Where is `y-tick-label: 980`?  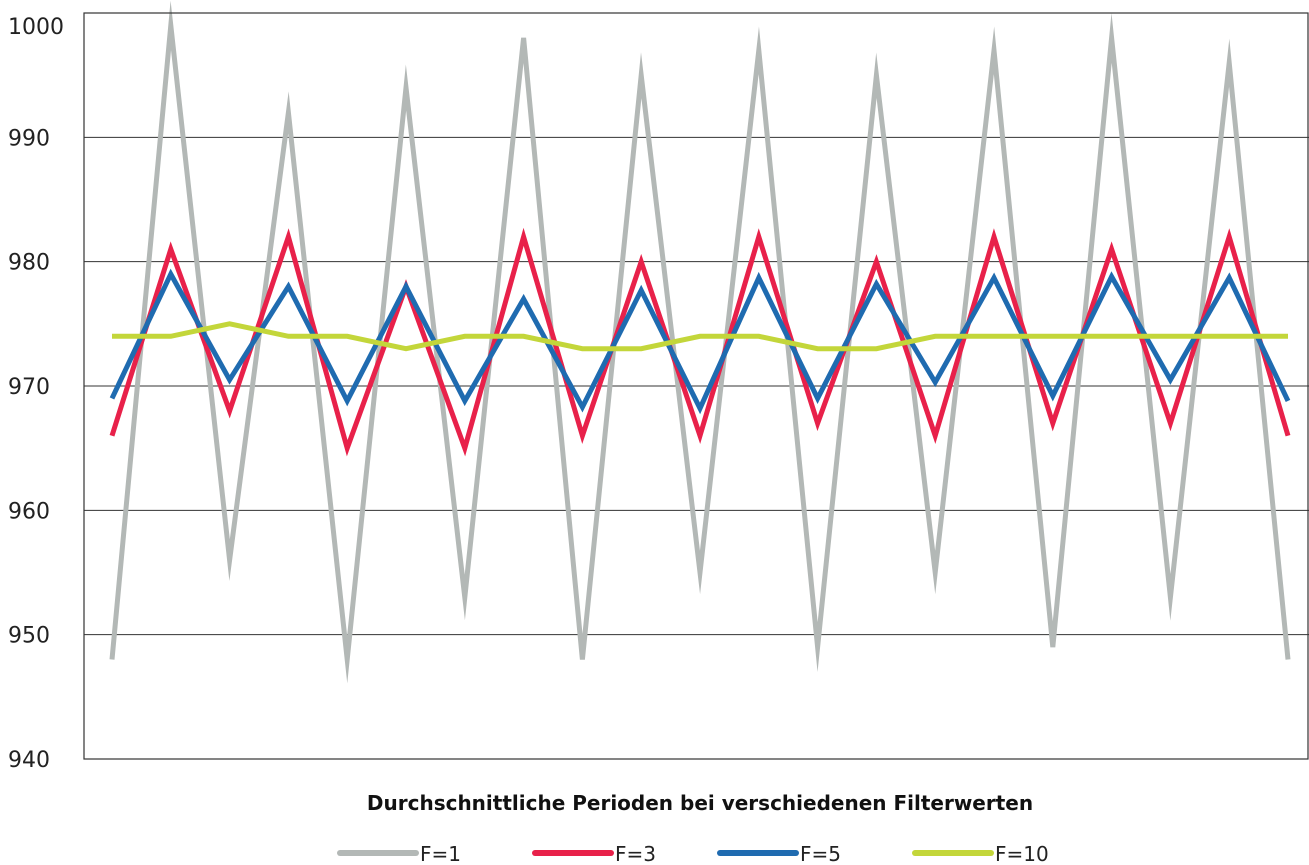
y-tick-label: 980 is located at coordinates (29, 263).